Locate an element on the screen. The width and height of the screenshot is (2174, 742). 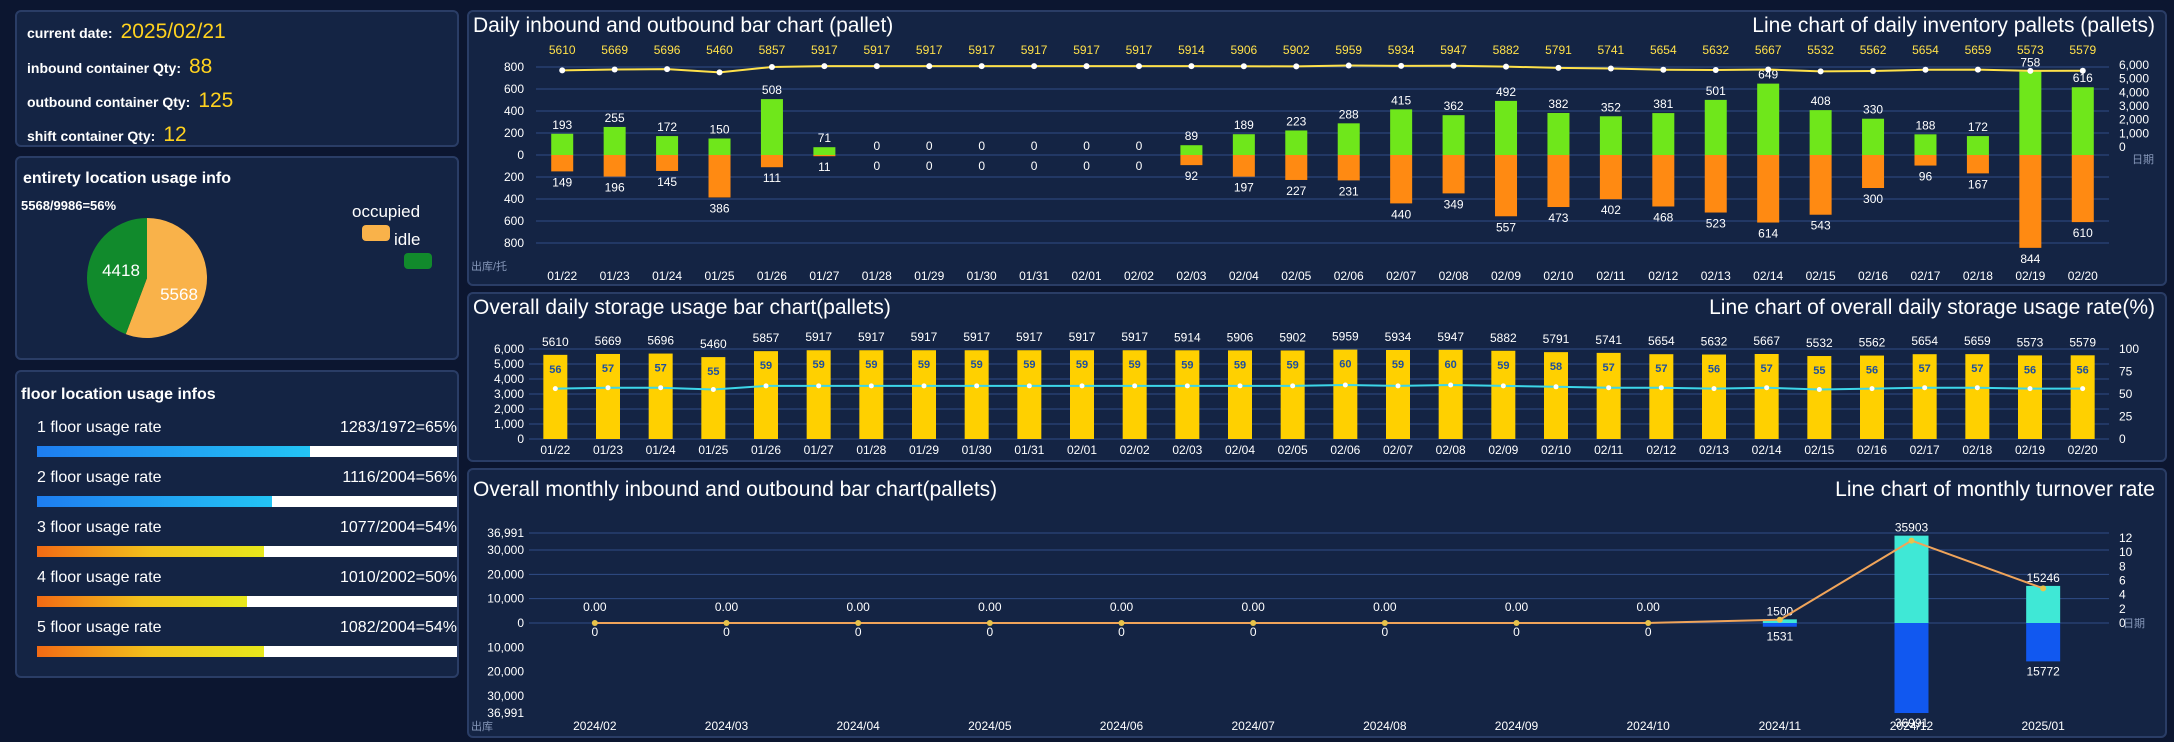
floor-usage-value: 1077/2004=54% is located at coordinates (398, 527).